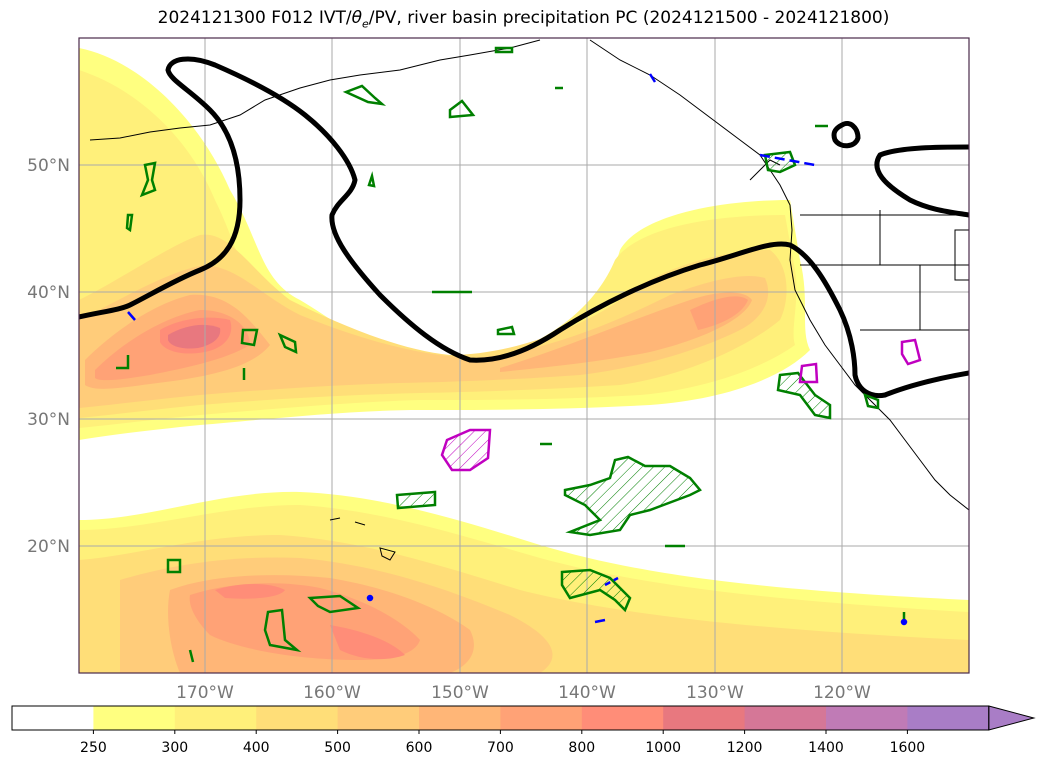 The height and width of the screenshot is (767, 1047). What do you see at coordinates (337, 748) in the screenshot?
I see `colorbar-label: 500` at bounding box center [337, 748].